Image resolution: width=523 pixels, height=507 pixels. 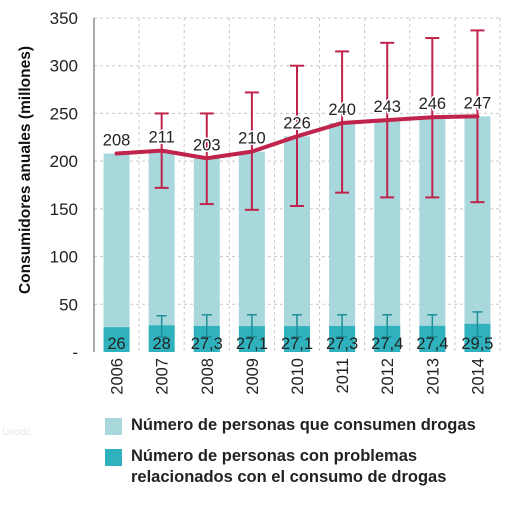 I want to click on bar-consumers, so click(x=116, y=252).